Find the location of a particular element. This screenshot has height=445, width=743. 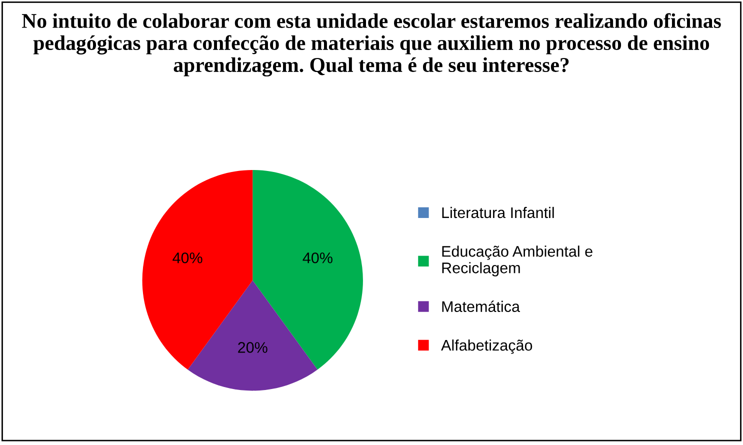

legend-label: Educação Ambiental e Reciclagem is located at coordinates (517, 261).